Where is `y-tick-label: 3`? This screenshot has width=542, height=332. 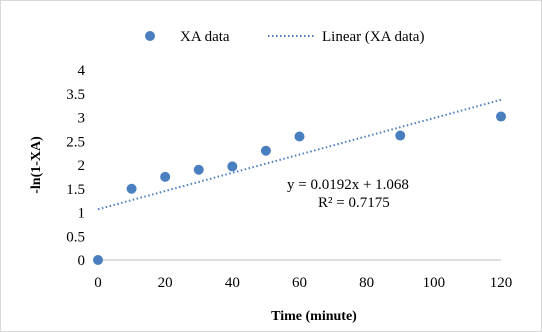
y-tick-label: 3 is located at coordinates (82, 119).